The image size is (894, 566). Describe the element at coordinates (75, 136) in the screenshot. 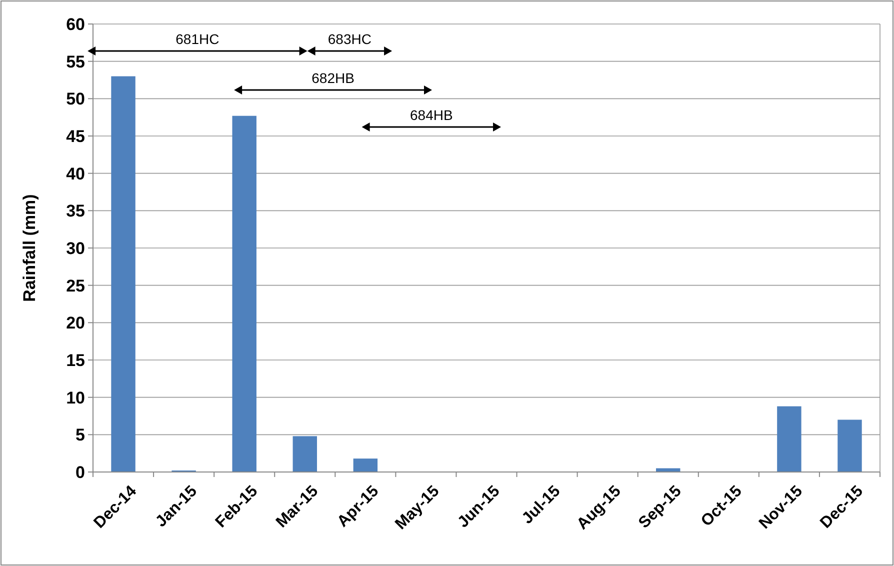

I see `y-tick-label: 45` at that location.